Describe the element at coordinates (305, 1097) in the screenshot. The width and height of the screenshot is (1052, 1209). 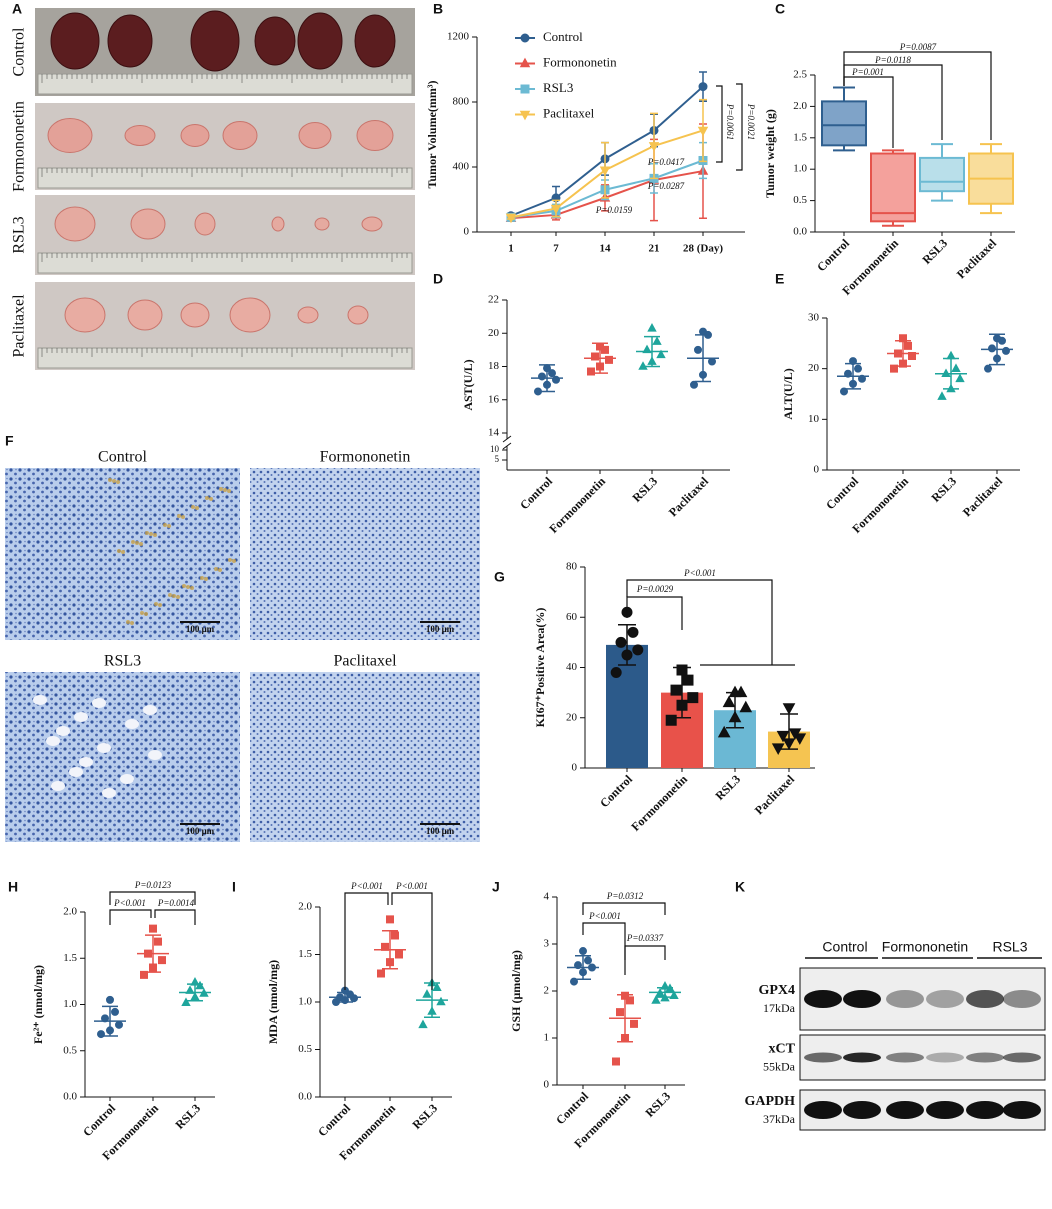
I see `y-tick-label: 0.0` at that location.